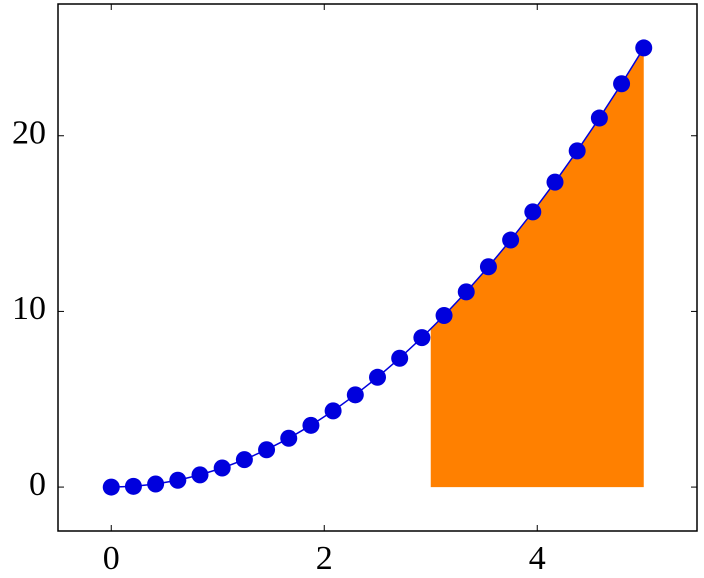  I want to click on y-tick-label: 20, so click(29, 133).